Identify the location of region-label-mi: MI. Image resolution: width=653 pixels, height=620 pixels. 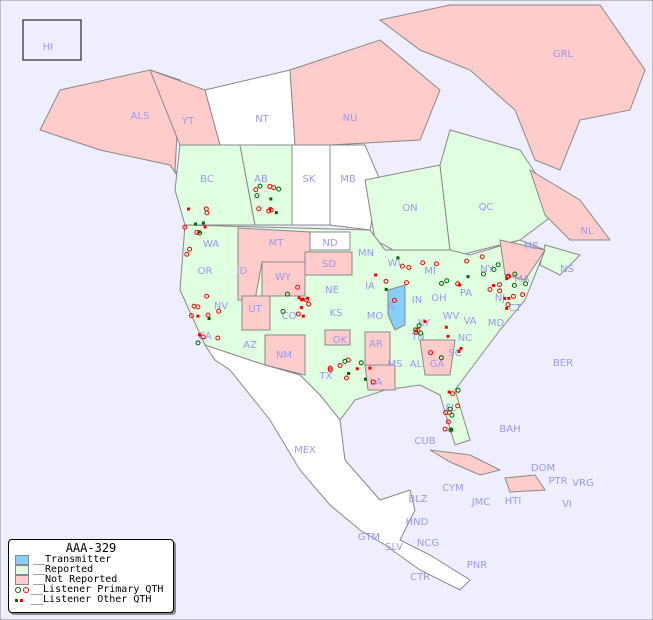
(430, 271).